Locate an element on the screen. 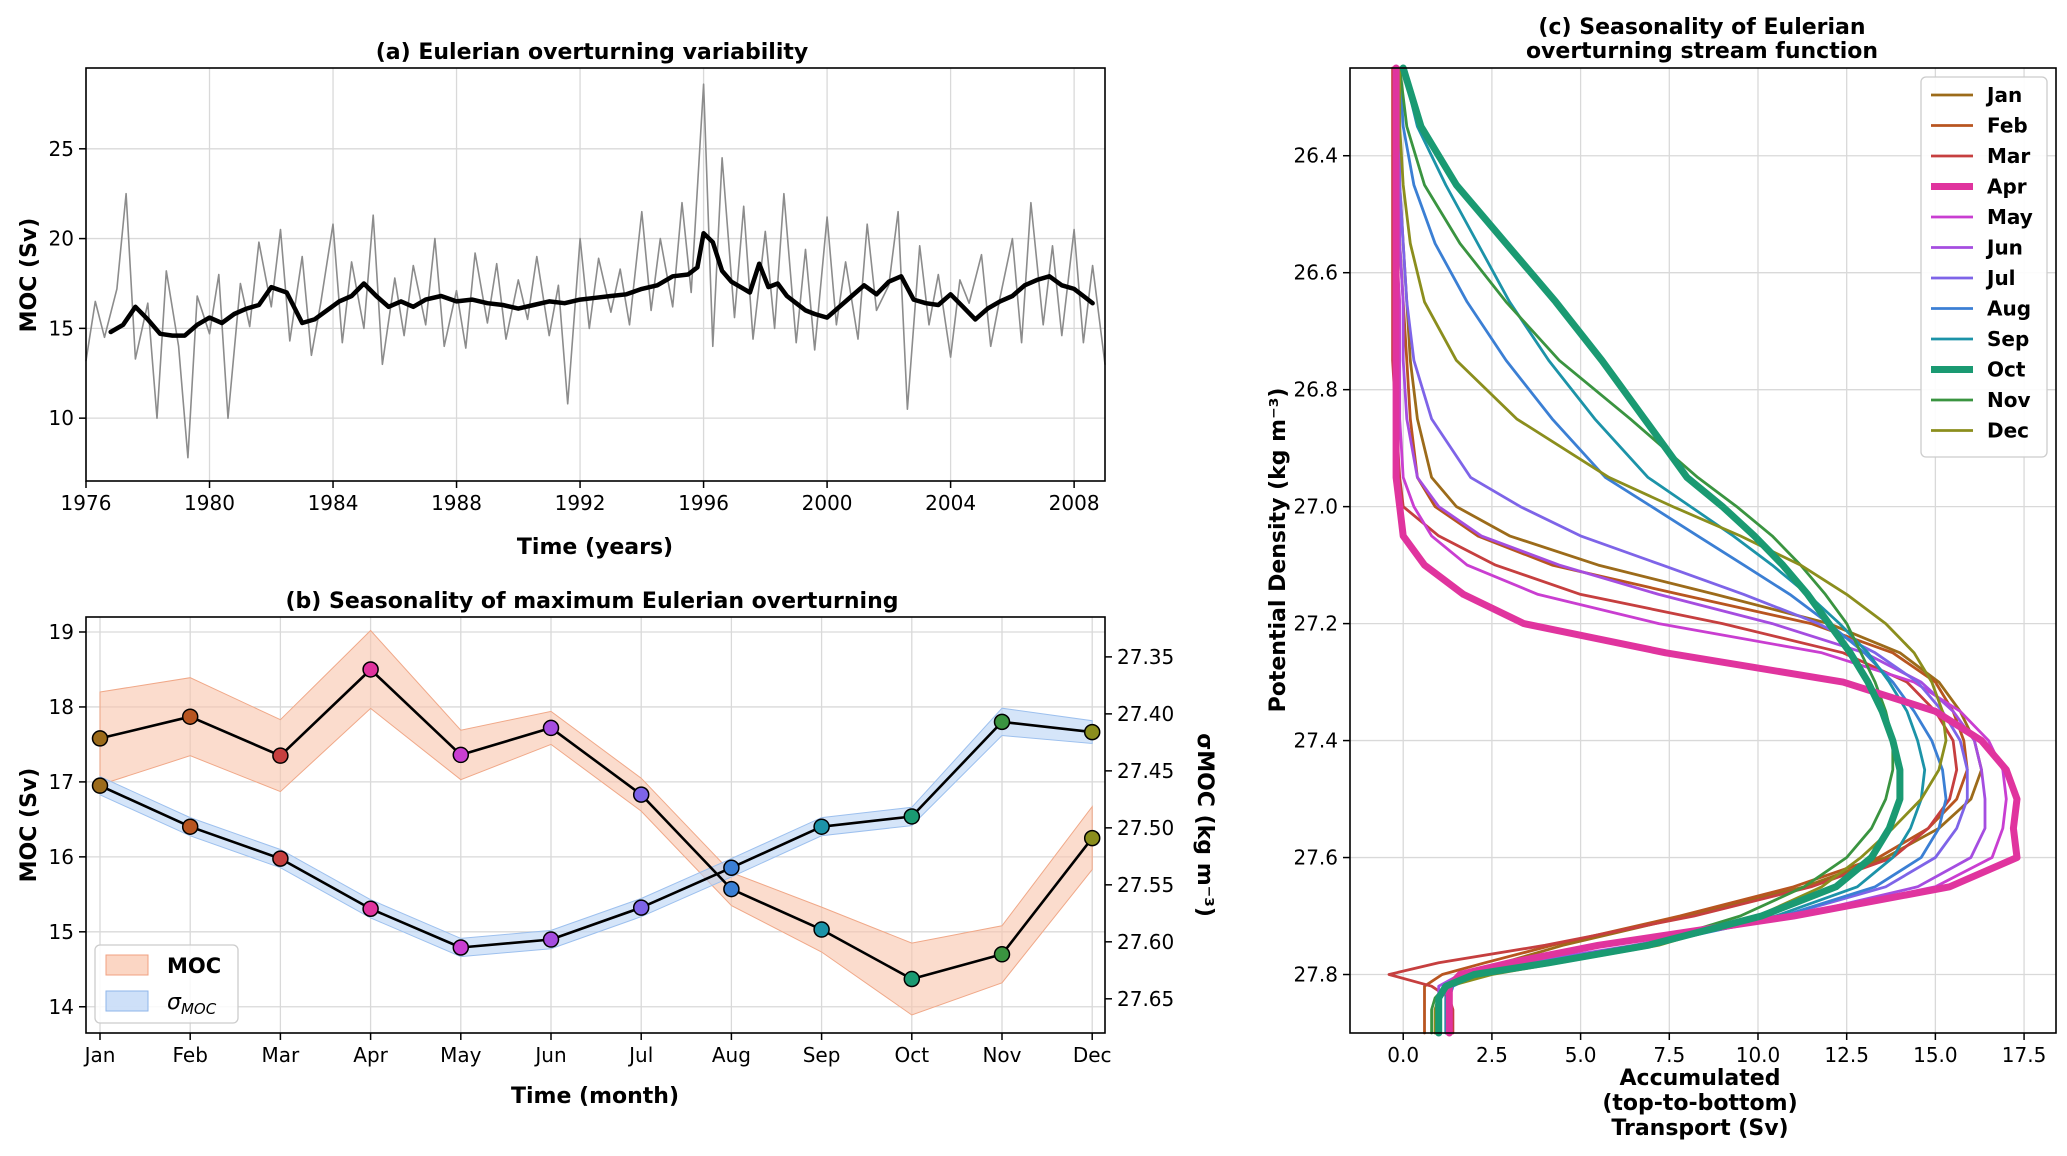 Image resolution: width=2067 pixels, height=1156 pixels. panel-c-legend-label: Sep is located at coordinates (2008, 339).